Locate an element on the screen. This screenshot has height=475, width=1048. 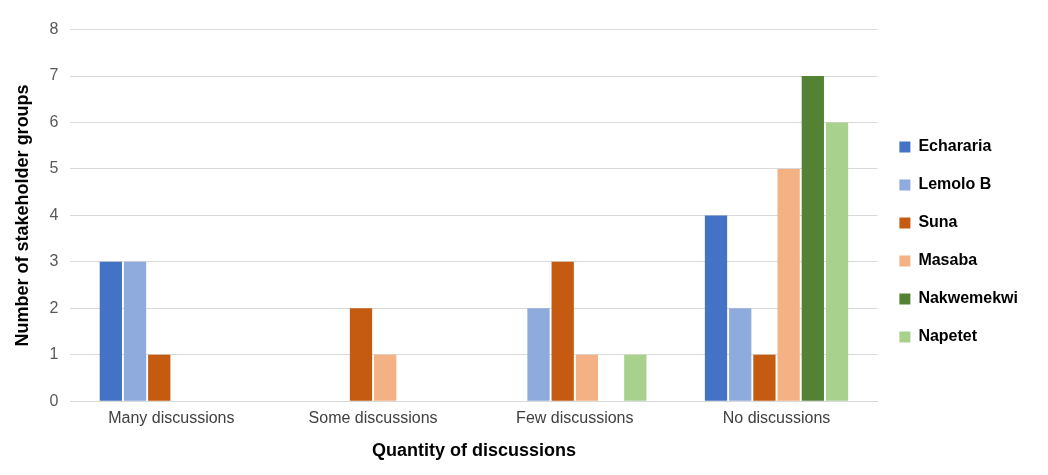
legend-label: Napetet is located at coordinates (948, 336).